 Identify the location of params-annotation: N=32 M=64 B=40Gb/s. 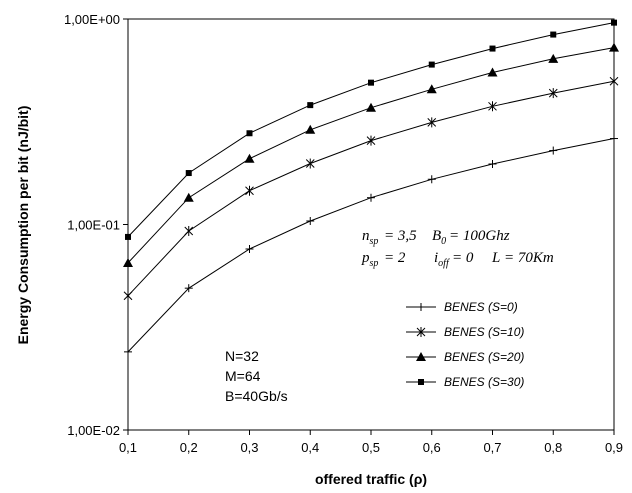
(256, 376).